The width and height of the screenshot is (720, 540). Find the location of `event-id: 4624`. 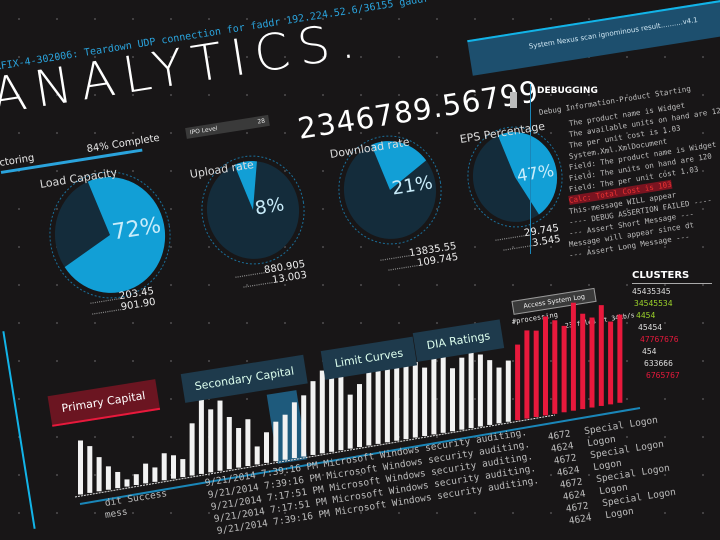

event-id: 4624 is located at coordinates (580, 519).